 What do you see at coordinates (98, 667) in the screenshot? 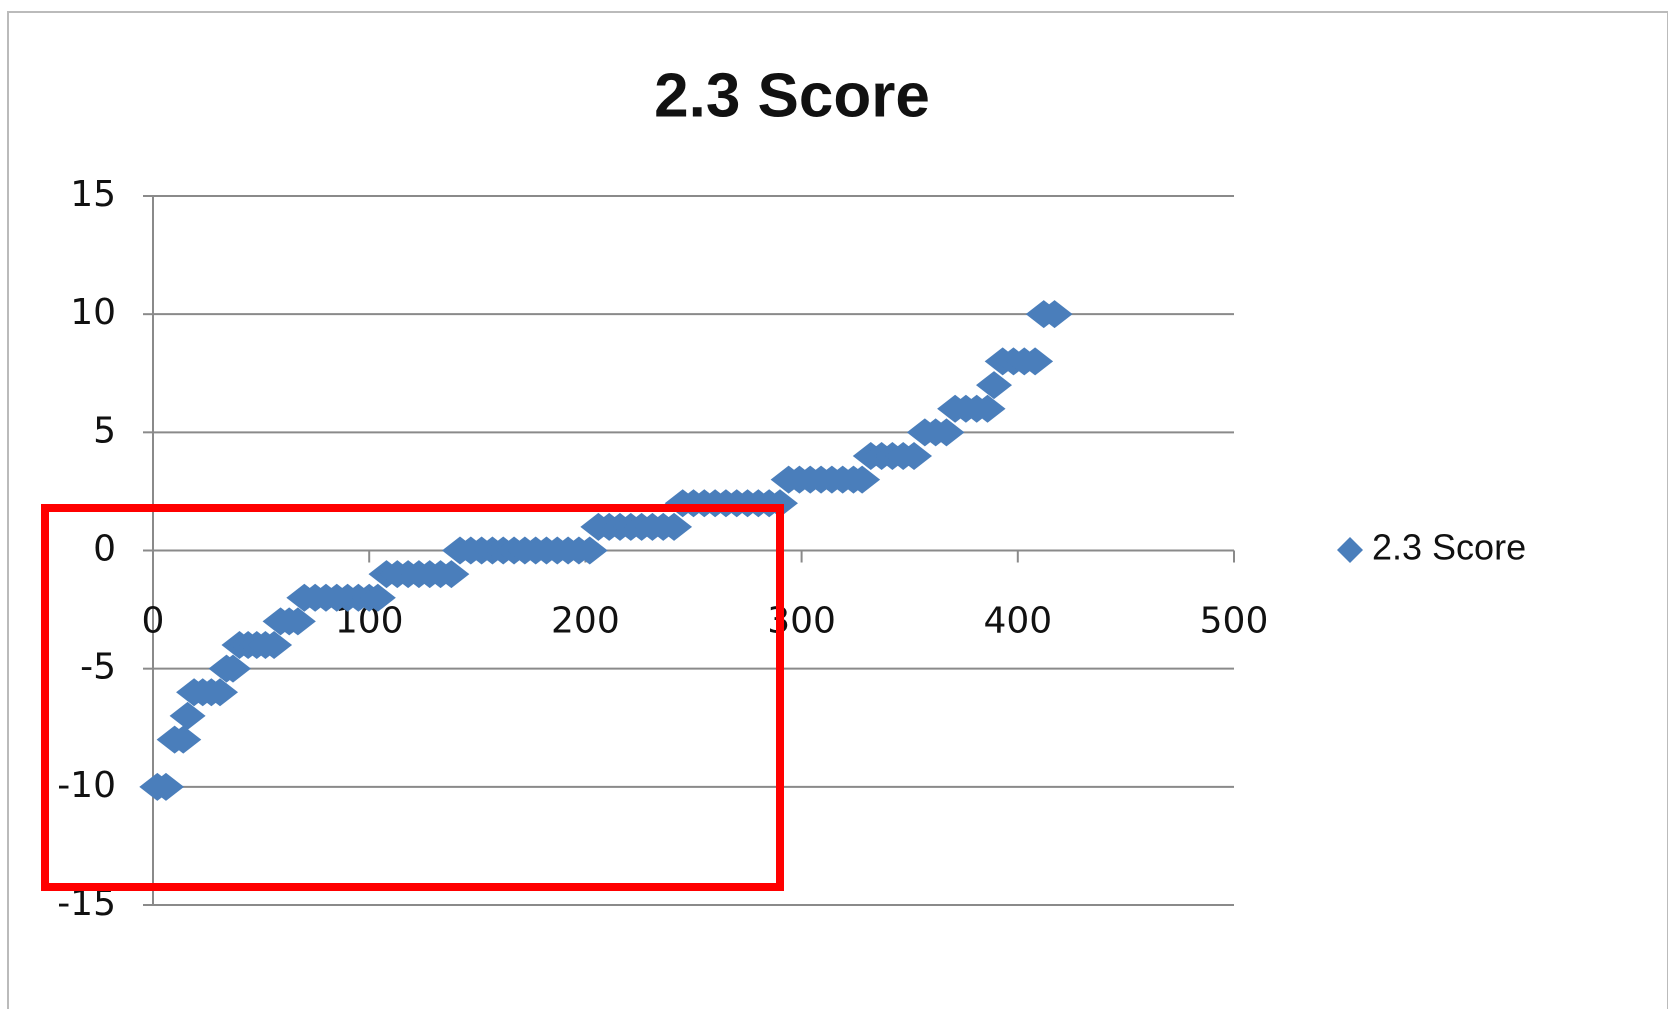
I see `y-tick-label: -5` at bounding box center [98, 667].